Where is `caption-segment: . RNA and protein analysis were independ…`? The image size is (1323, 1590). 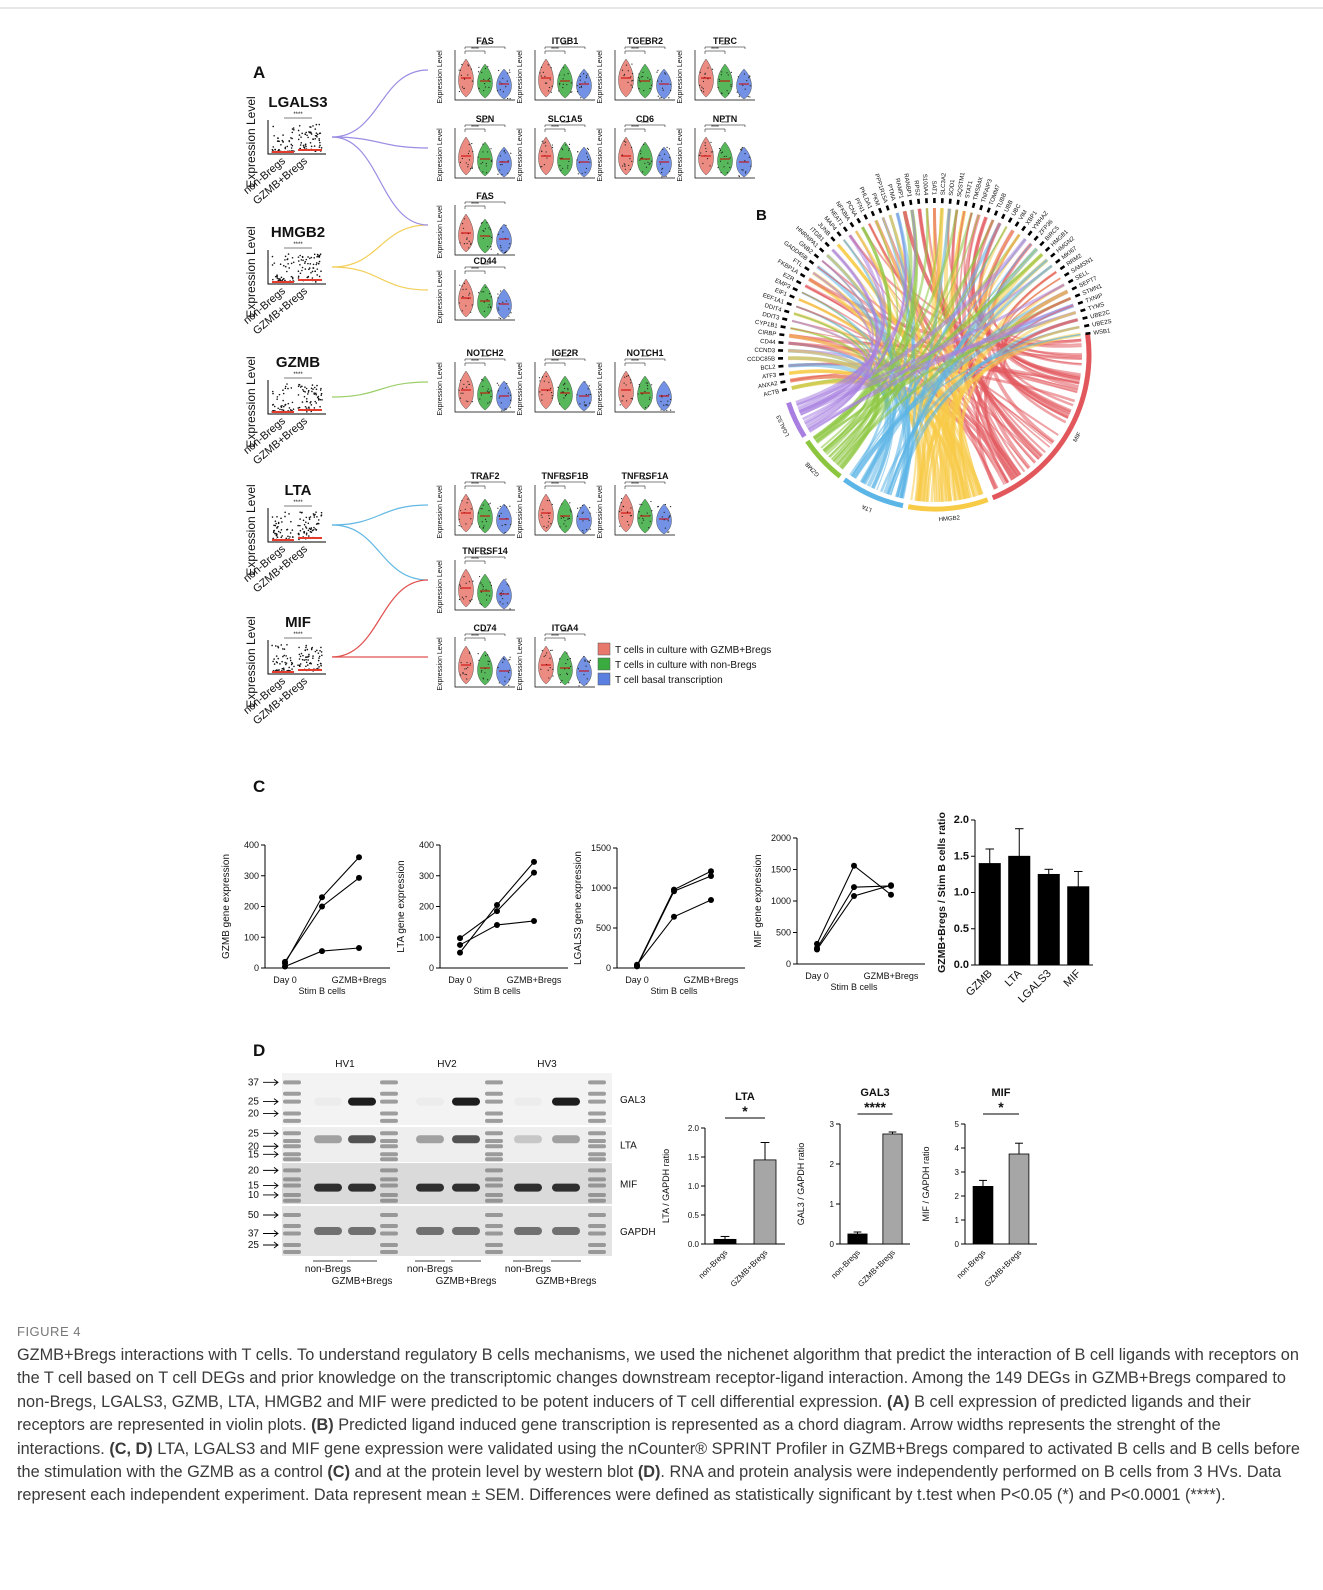
caption-segment: . RNA and protein analysis were independ… is located at coordinates (649, 1484).